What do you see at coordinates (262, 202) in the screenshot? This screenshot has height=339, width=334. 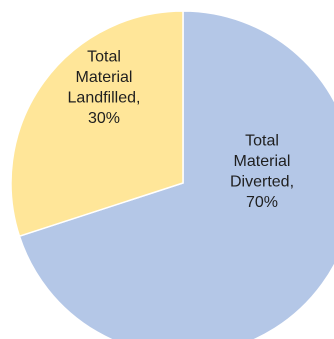 I see `pie-slice-label-line: 70%` at bounding box center [262, 202].